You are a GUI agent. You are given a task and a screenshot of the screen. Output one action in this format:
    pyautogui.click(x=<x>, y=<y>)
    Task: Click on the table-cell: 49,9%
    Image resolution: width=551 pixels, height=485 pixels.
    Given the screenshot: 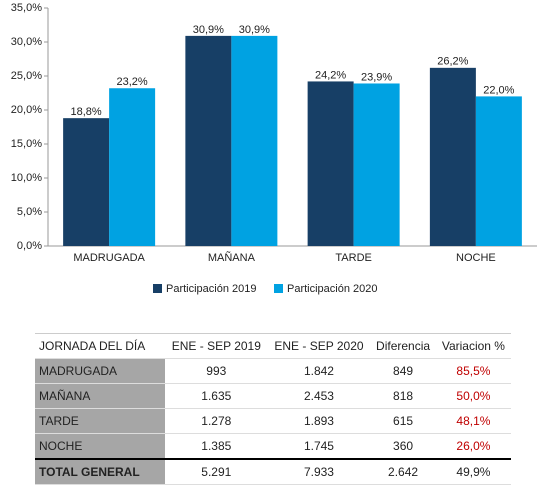 What is the action you would take?
    pyautogui.click(x=473, y=471)
    